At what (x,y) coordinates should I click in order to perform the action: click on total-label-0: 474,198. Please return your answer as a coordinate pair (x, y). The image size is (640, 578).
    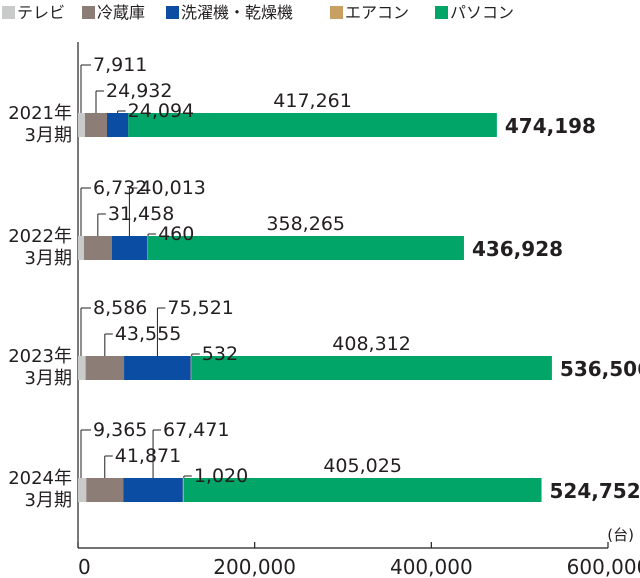
    Looking at the image, I should click on (550, 126).